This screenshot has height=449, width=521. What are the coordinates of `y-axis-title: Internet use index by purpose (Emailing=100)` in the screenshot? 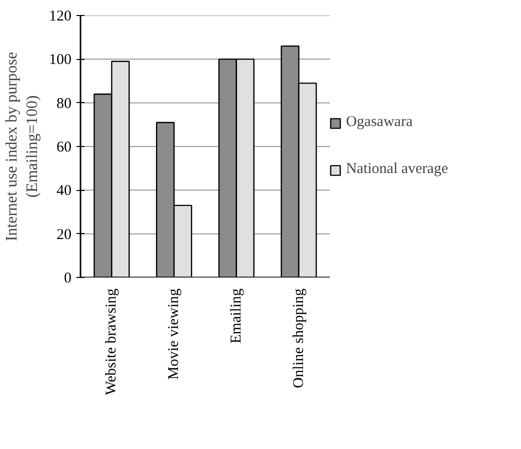 It's located at (22, 147).